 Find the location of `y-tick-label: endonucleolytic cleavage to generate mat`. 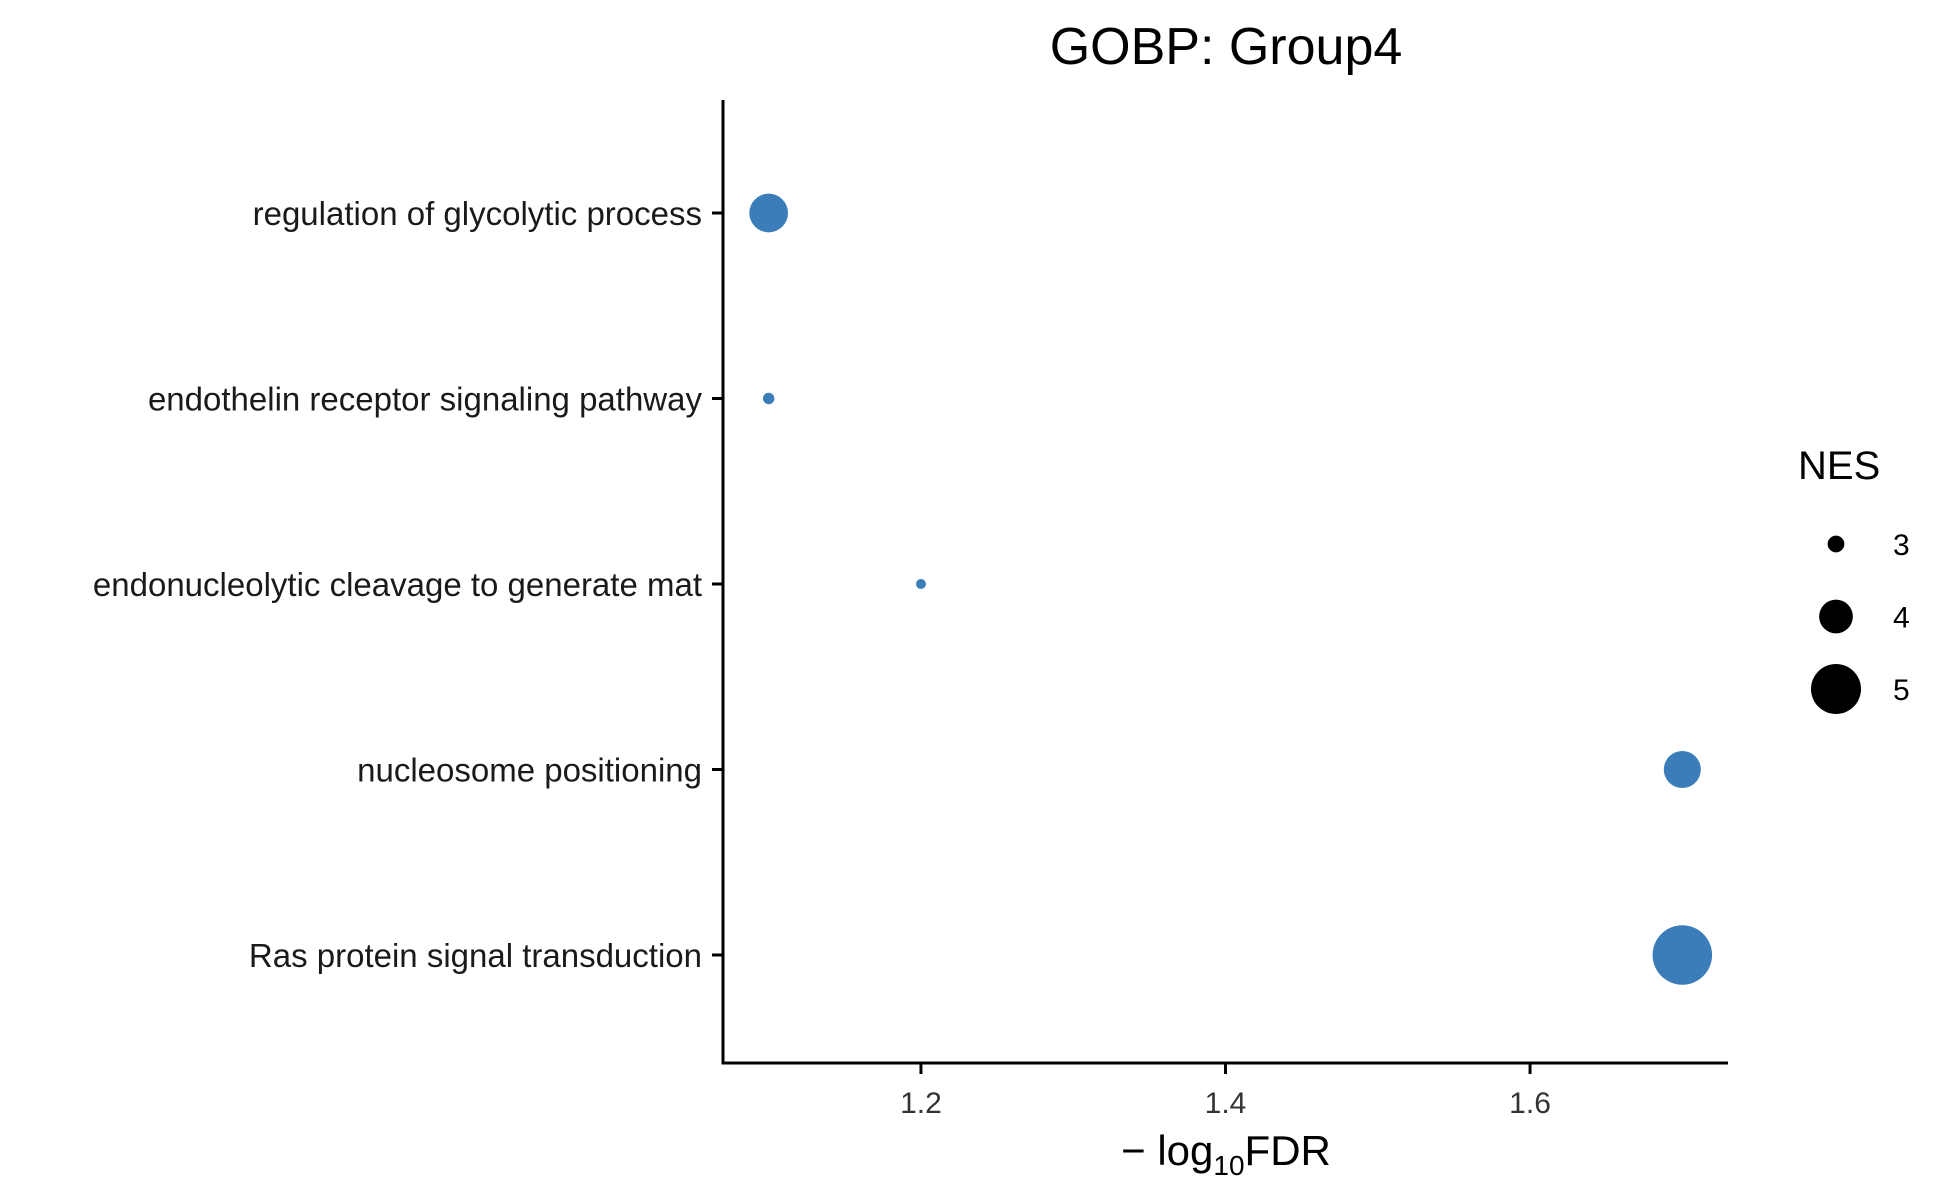

y-tick-label: endonucleolytic cleavage to generate mat is located at coordinates (397, 584).